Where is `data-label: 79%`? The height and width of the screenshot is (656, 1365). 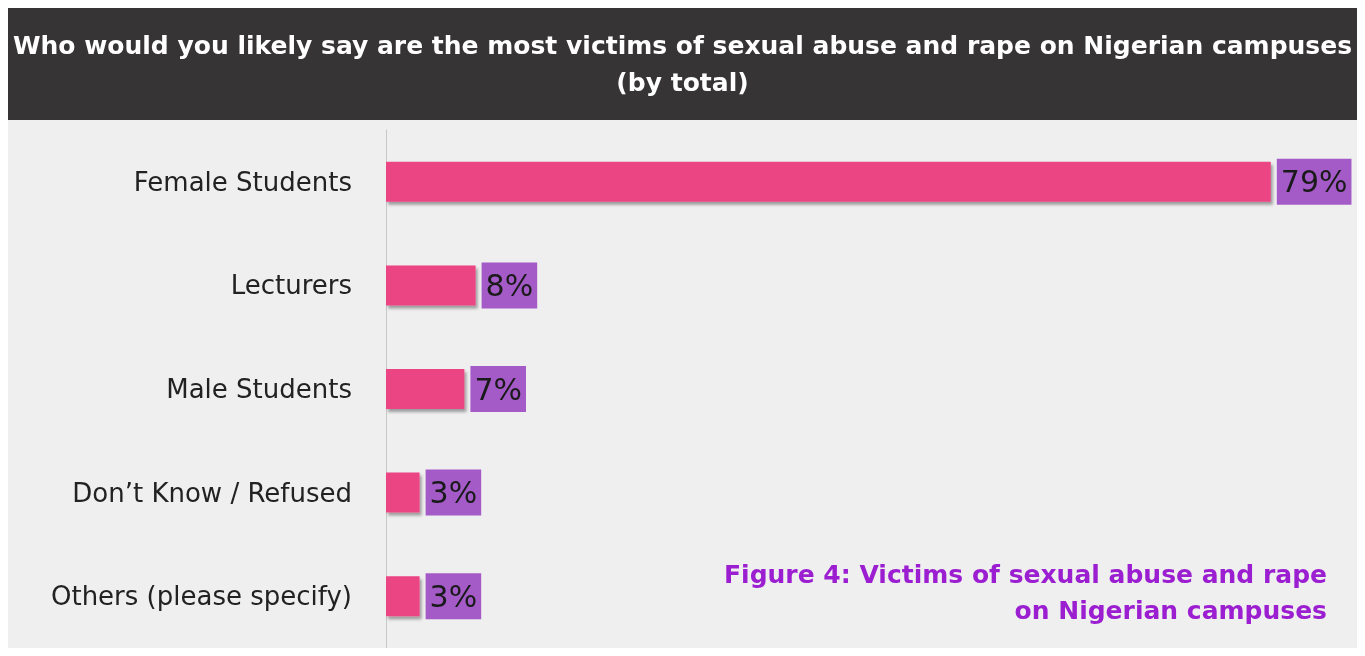
data-label: 79% is located at coordinates (1314, 182).